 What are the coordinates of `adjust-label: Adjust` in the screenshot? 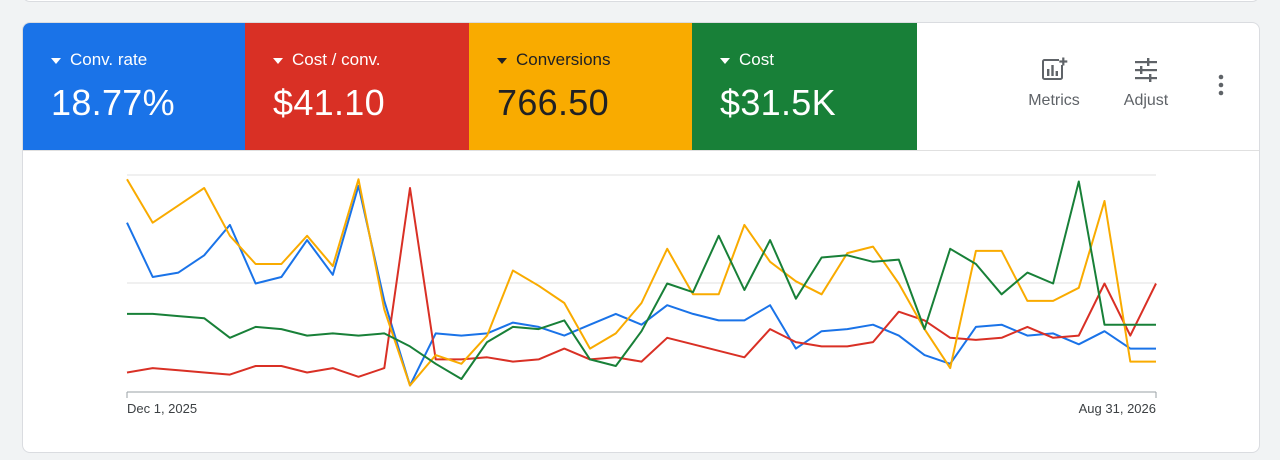 It's located at (1146, 100).